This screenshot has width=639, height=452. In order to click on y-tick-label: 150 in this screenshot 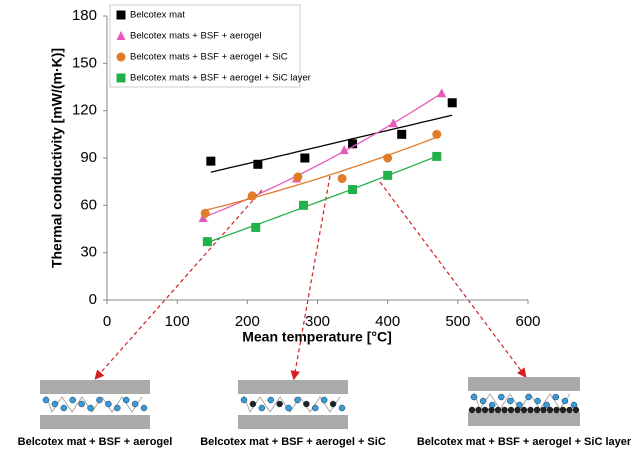, I will do `click(84, 62)`.